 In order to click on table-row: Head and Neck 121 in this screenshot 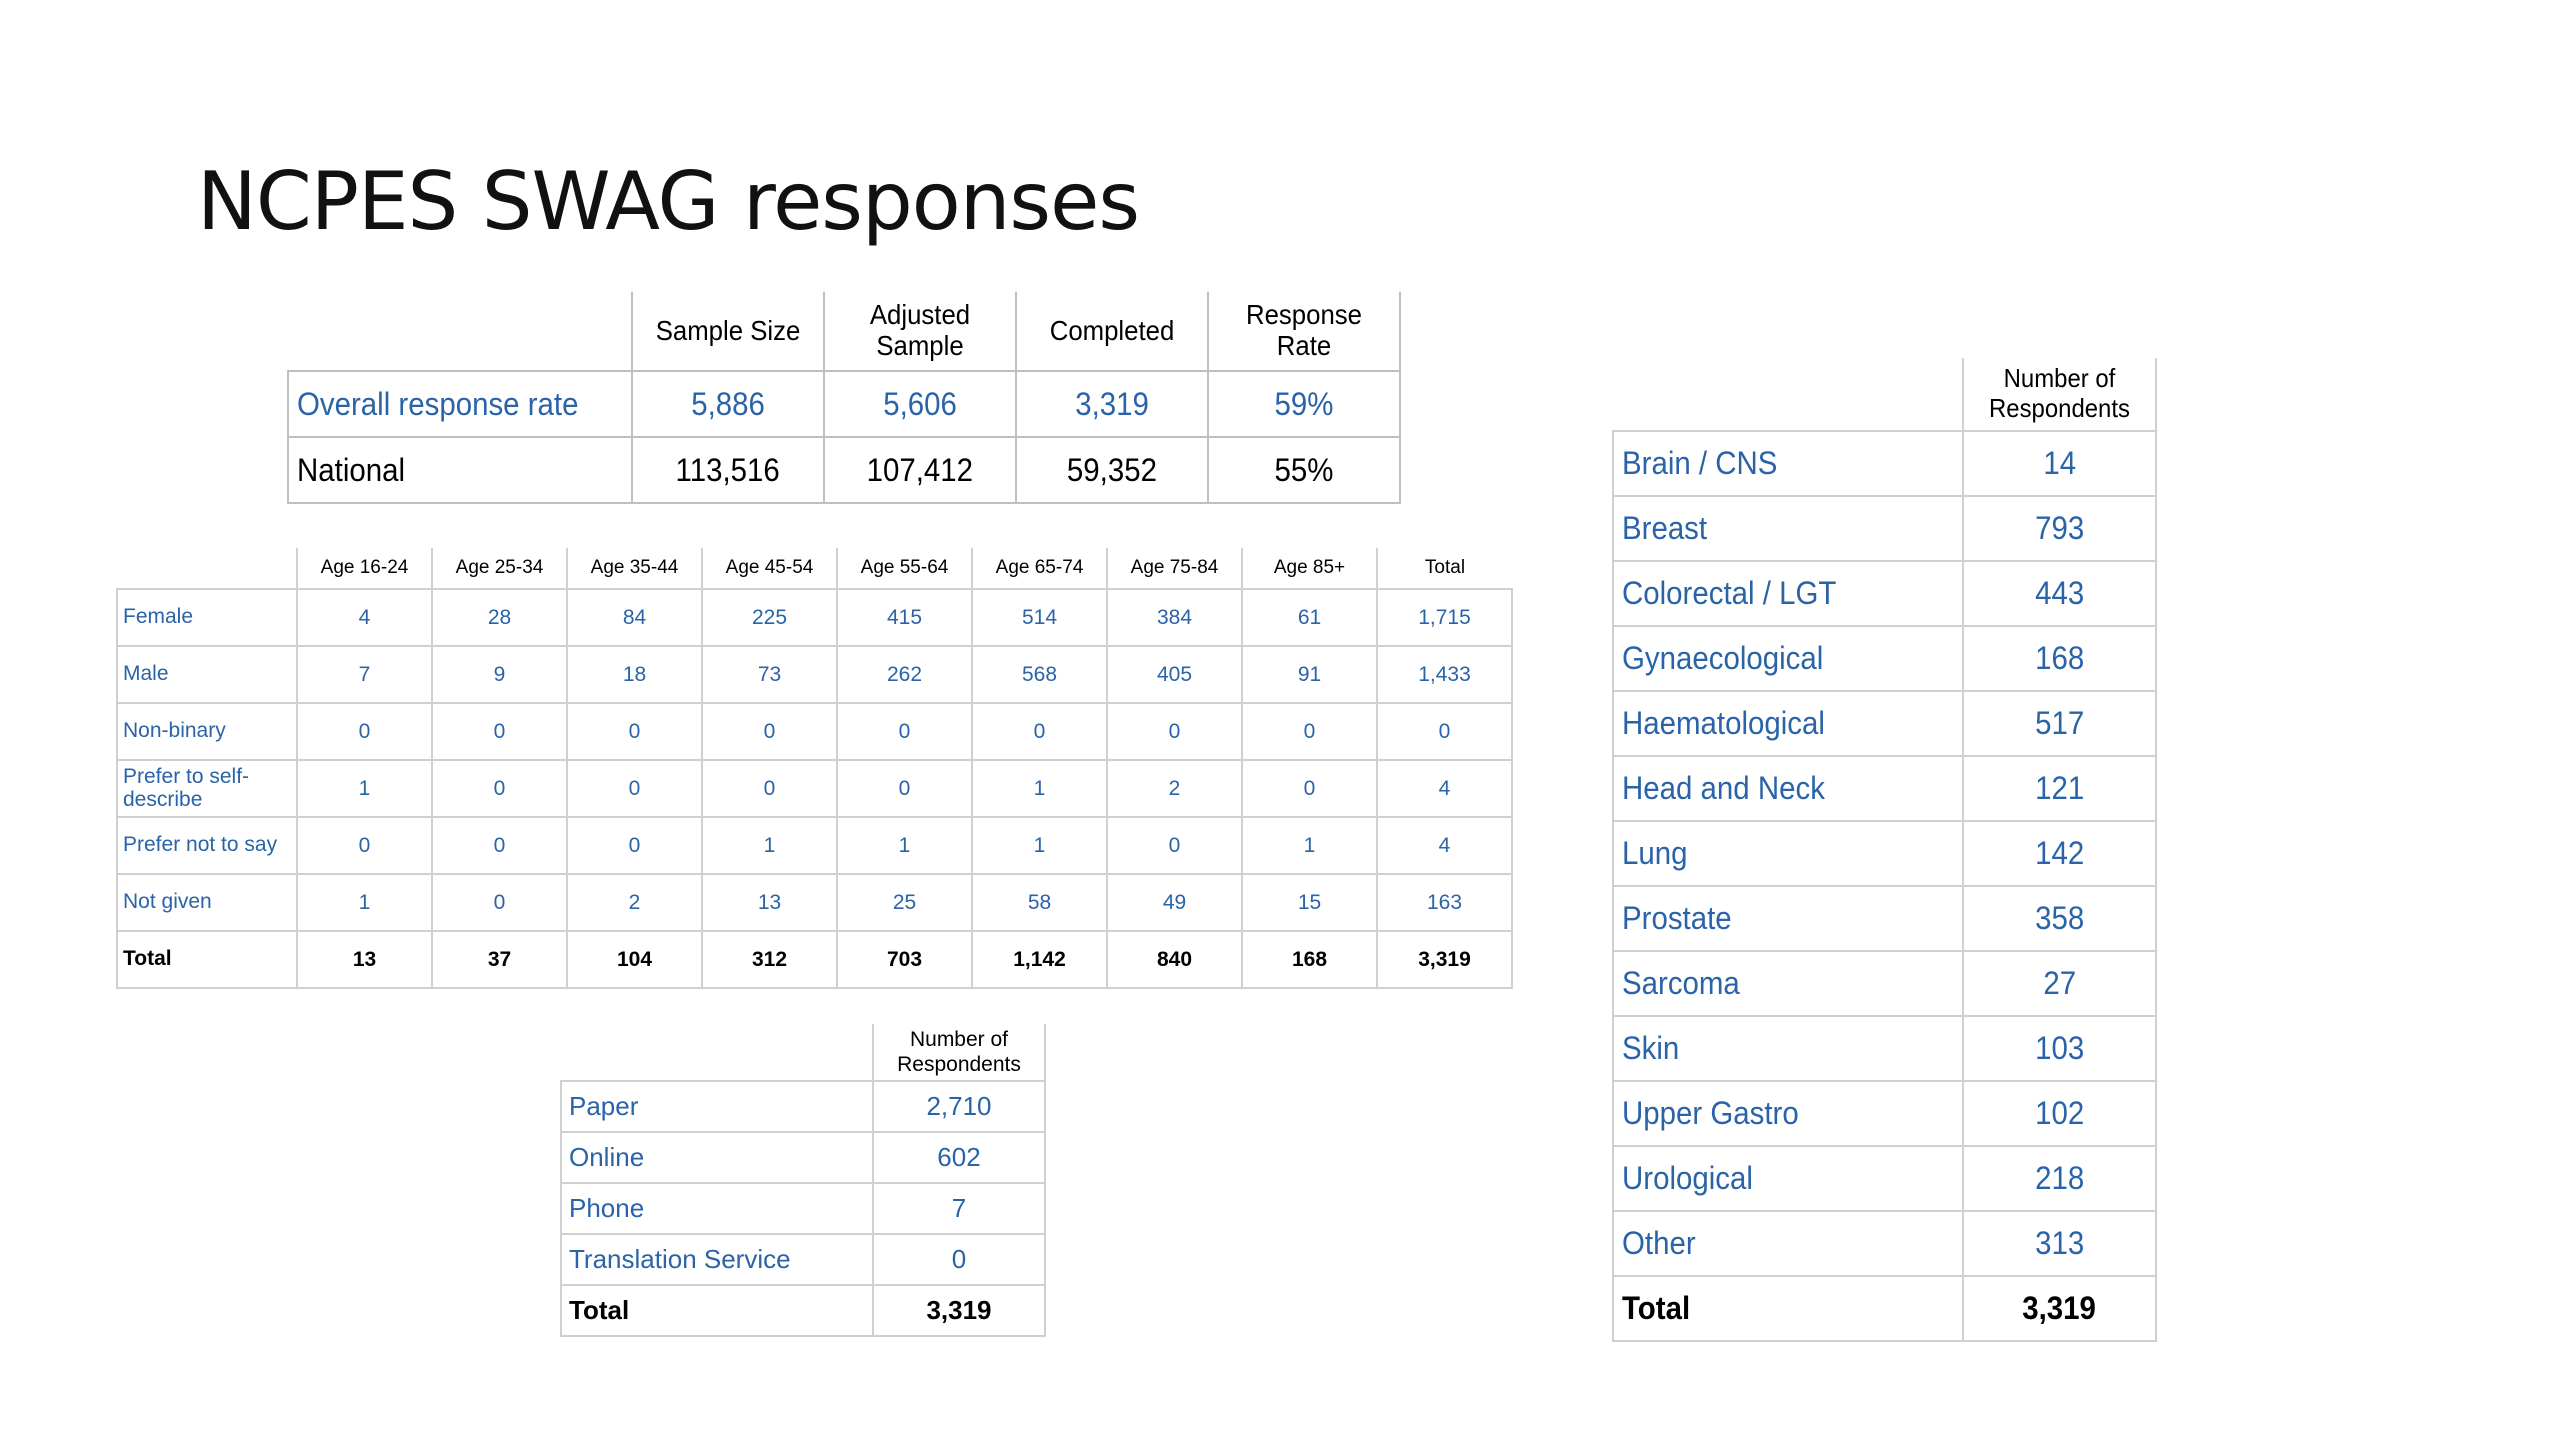, I will do `click(1884, 788)`.